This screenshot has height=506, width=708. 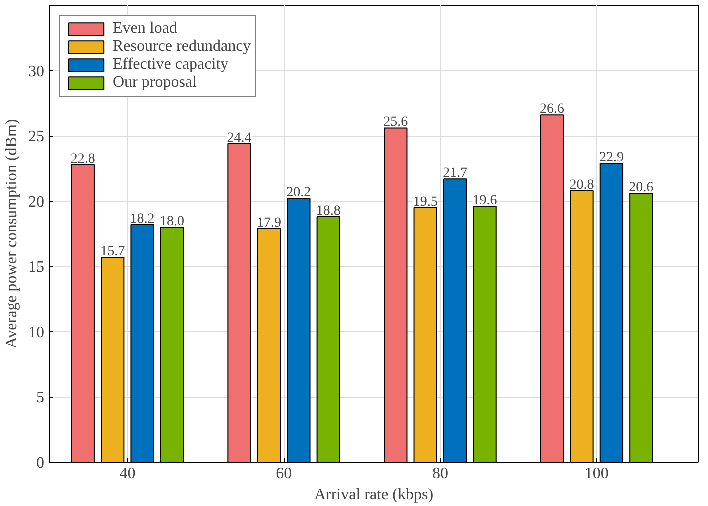 I want to click on y-tick-label: 10, so click(x=36, y=333).